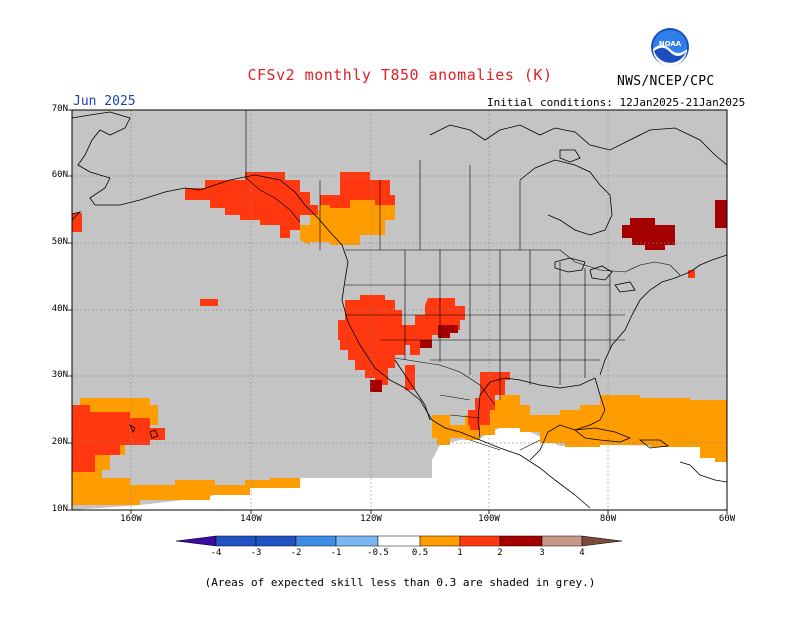 The height and width of the screenshot is (618, 800). What do you see at coordinates (296, 553) in the screenshot?
I see `colorbar-label: -2` at bounding box center [296, 553].